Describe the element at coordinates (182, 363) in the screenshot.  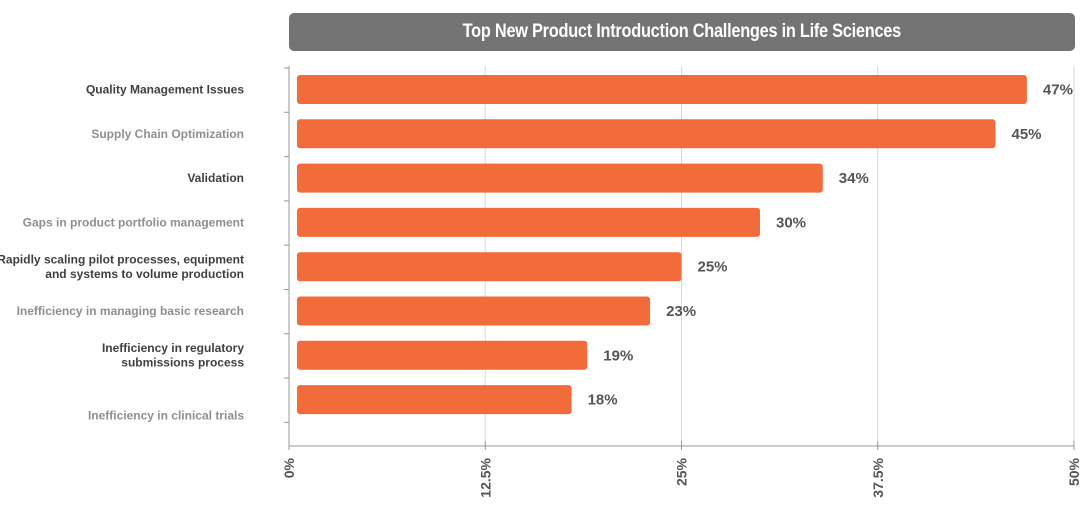
I see `category-label: submissions process` at that location.